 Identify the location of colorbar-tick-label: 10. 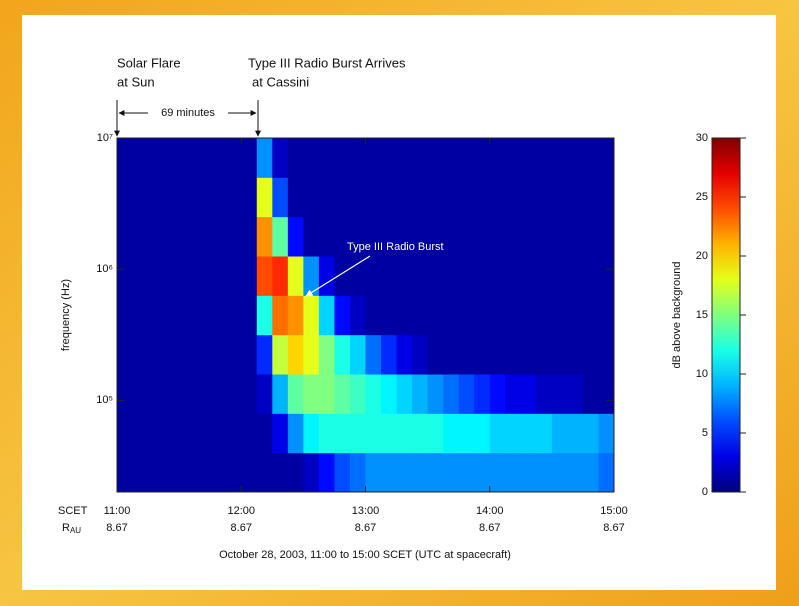
(702, 374).